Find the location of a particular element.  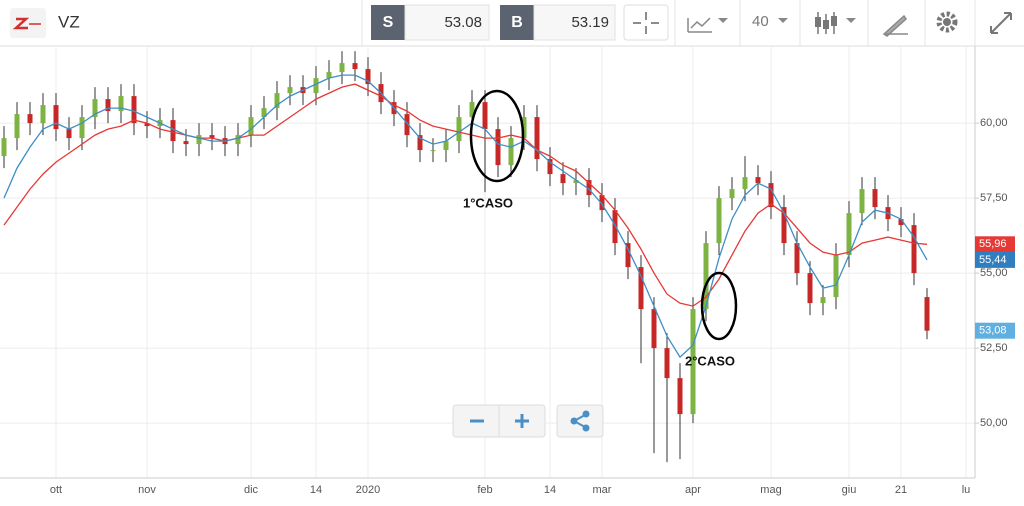

draw-icon is located at coordinates (895, 25).